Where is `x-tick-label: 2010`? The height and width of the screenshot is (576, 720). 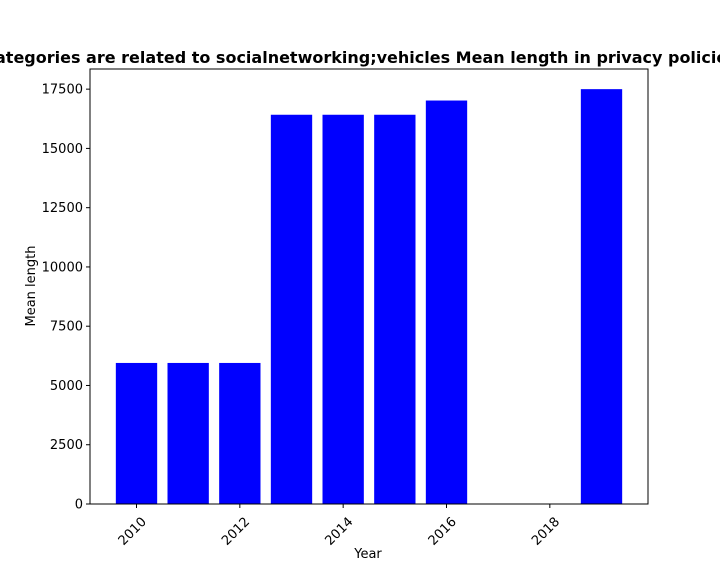 x-tick-label: 2010 is located at coordinates (133, 532).